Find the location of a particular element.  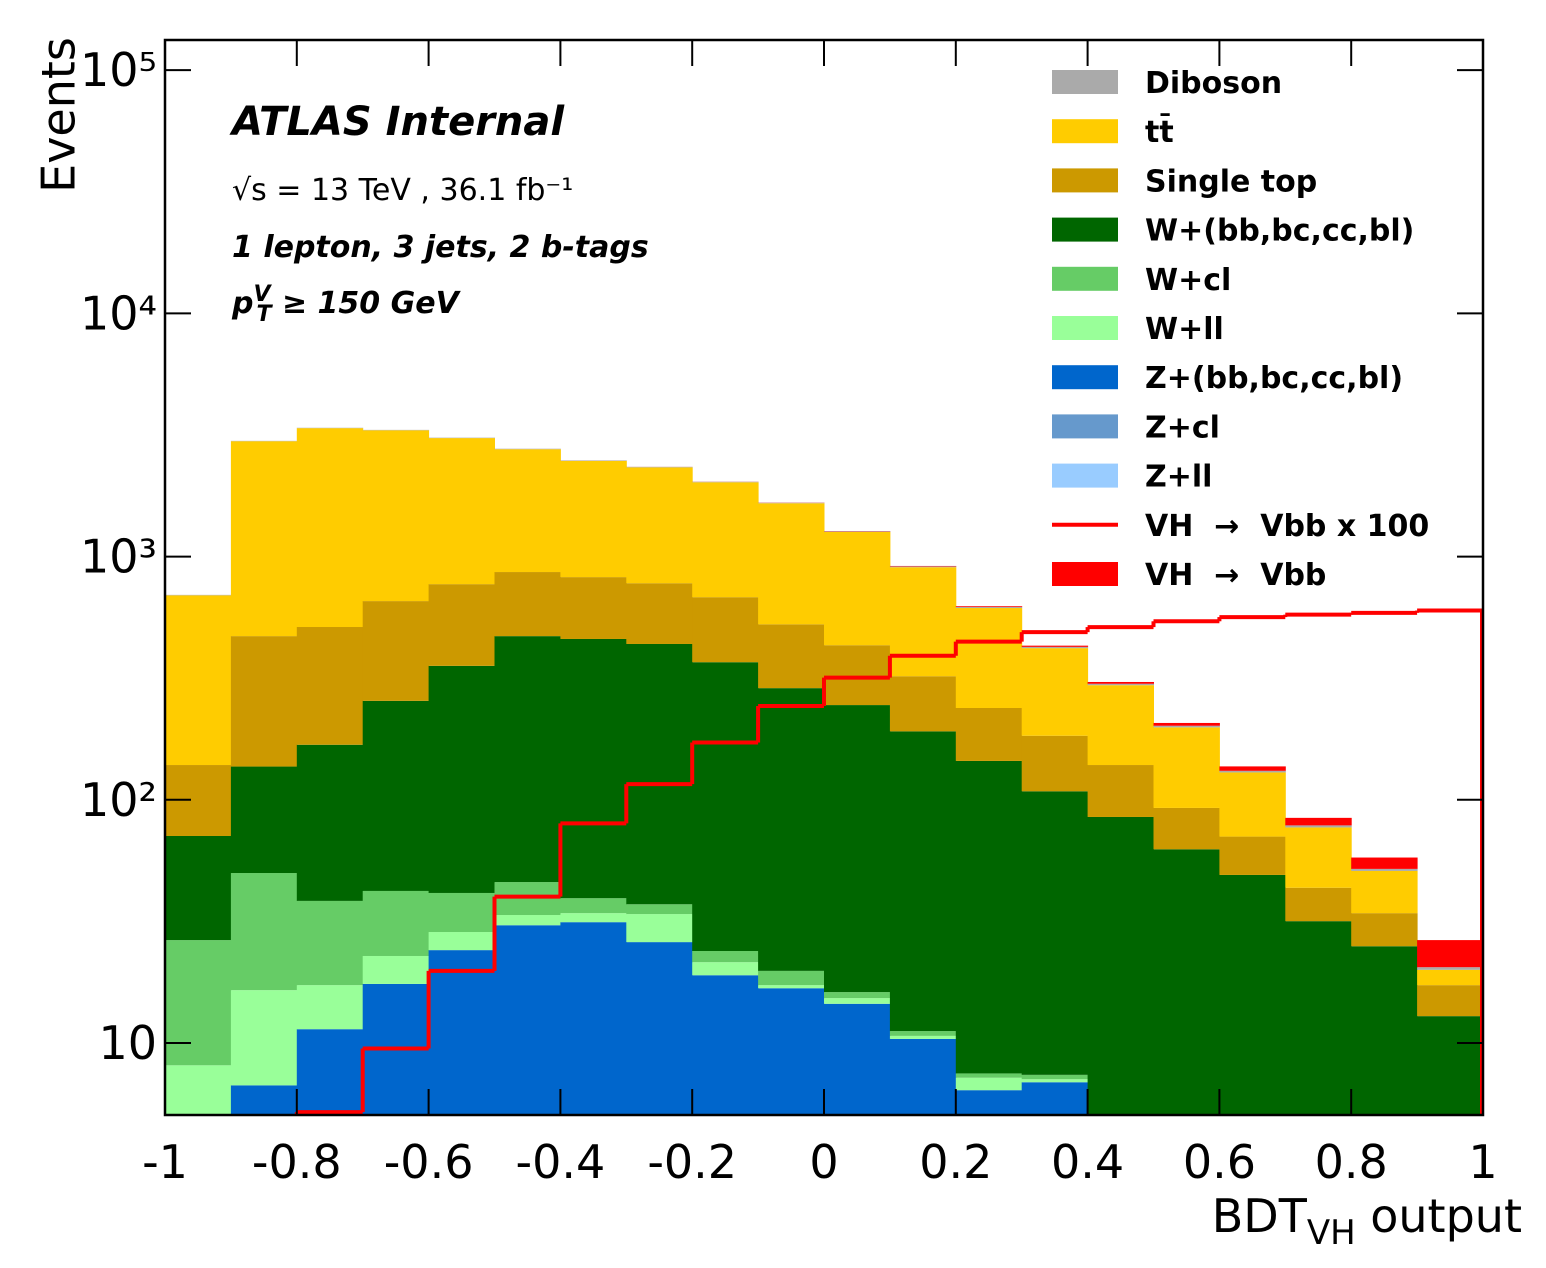

legend-label: Z+cl is located at coordinates (1182, 427).